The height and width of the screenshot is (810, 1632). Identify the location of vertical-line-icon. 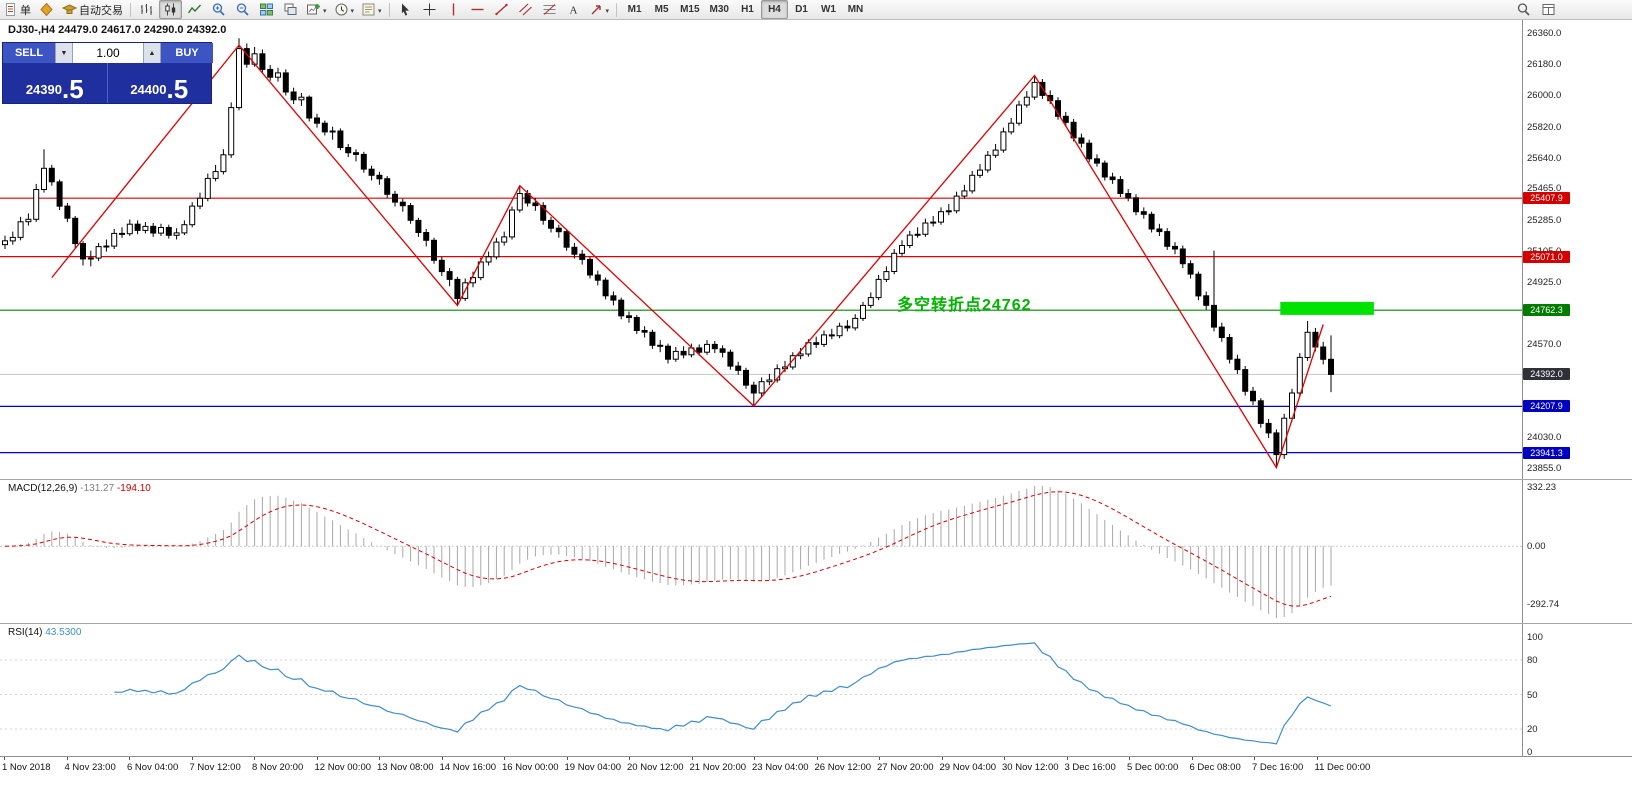
(453, 9).